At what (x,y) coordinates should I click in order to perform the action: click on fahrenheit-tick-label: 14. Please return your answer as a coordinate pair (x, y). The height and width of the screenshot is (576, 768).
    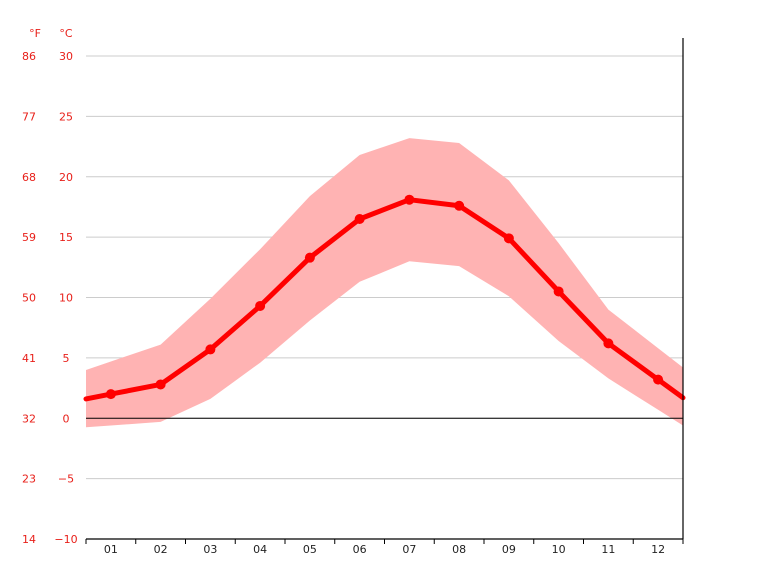
    Looking at the image, I should click on (29, 539).